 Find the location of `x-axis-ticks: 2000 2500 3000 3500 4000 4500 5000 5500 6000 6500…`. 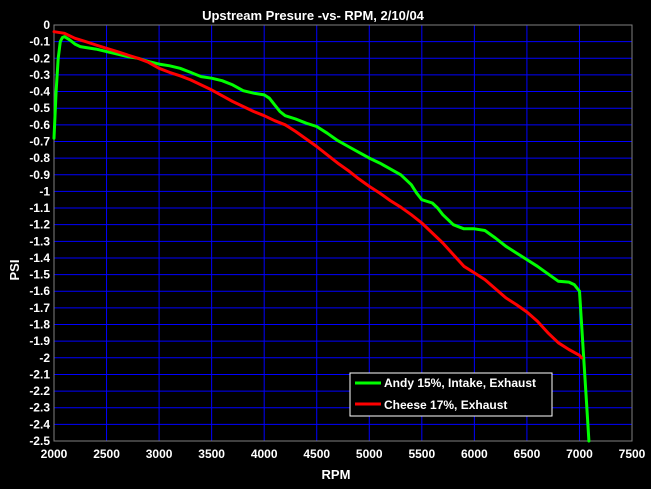

x-axis-ticks: 2000 2500 3000 3500 4000 4500 5000 5500 6000 6500… is located at coordinates (343, 454).